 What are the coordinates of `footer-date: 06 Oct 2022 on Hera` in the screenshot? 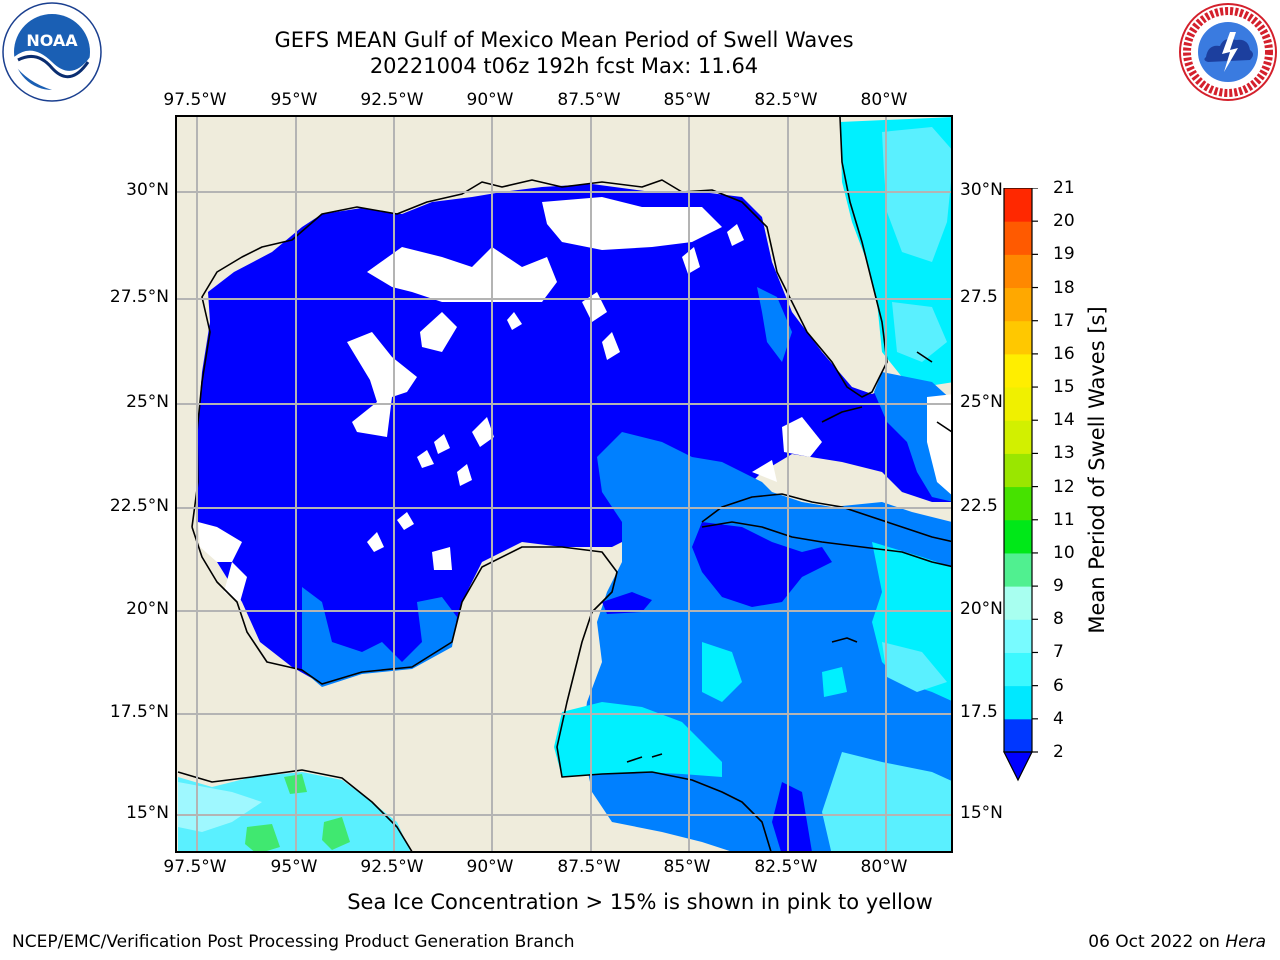 It's located at (1177, 942).